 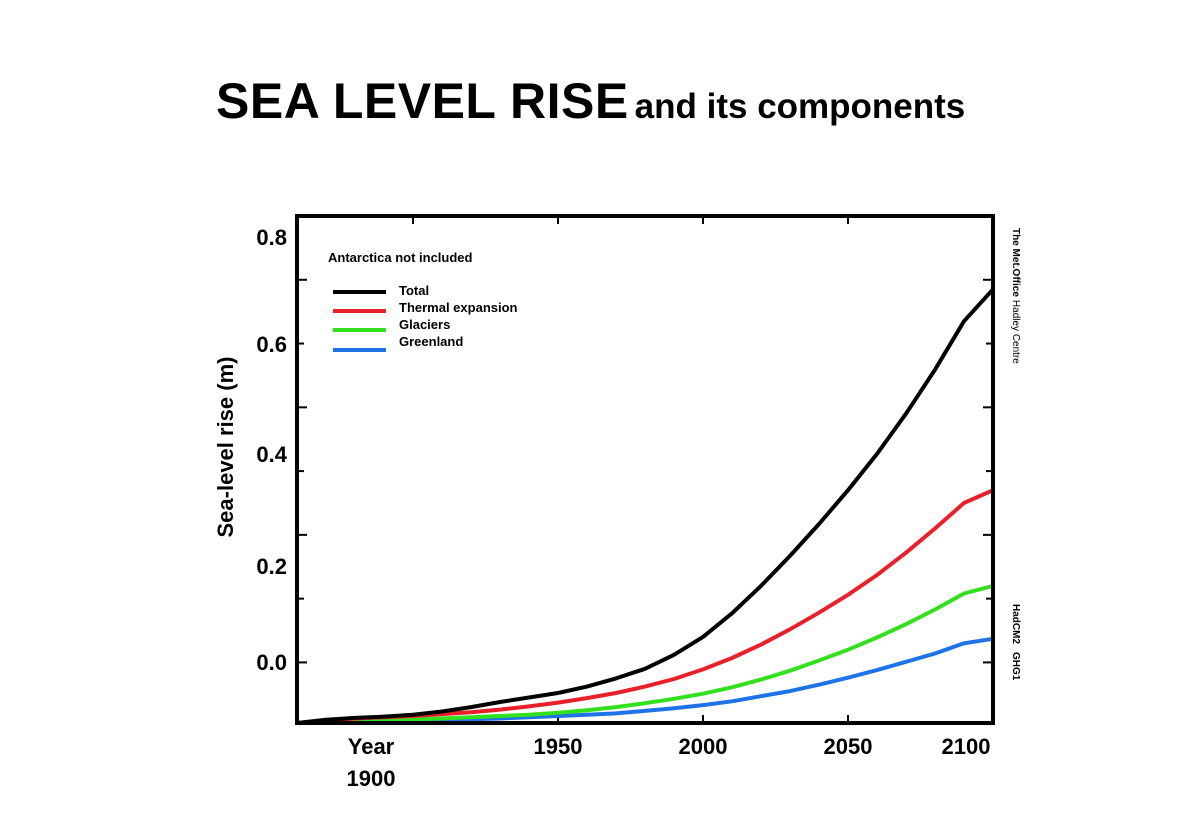 I want to click on y-tick-labels: 0.0 0.2 0.4 0.6 0.8, so click(x=271, y=450).